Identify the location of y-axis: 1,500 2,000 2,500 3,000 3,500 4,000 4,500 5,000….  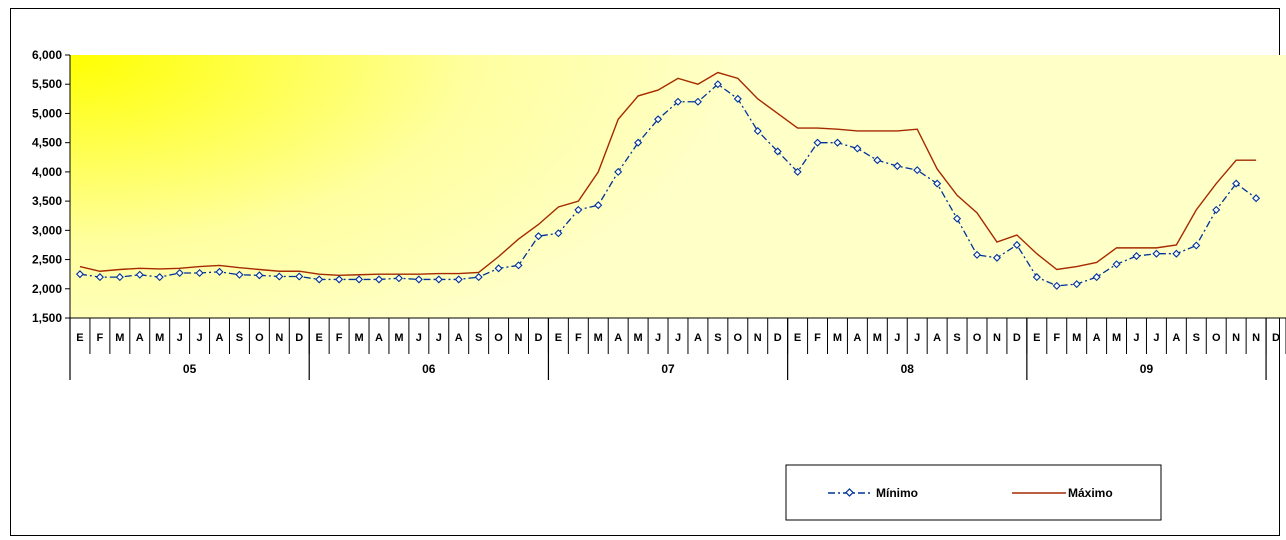
(51, 186).